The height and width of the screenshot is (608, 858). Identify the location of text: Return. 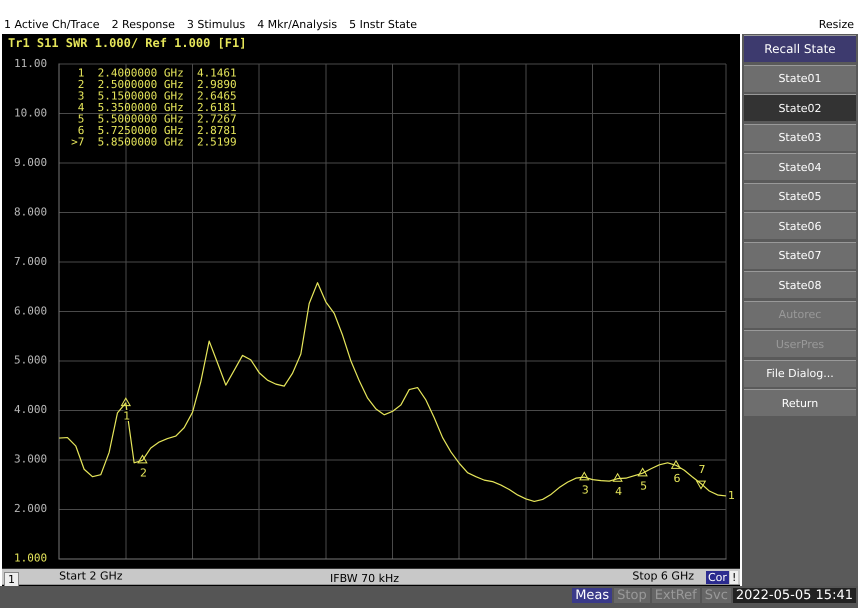
(800, 402).